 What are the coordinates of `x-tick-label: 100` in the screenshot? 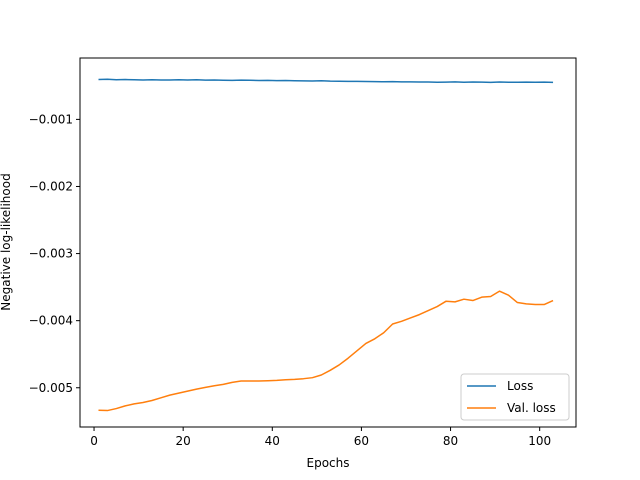 It's located at (539, 441).